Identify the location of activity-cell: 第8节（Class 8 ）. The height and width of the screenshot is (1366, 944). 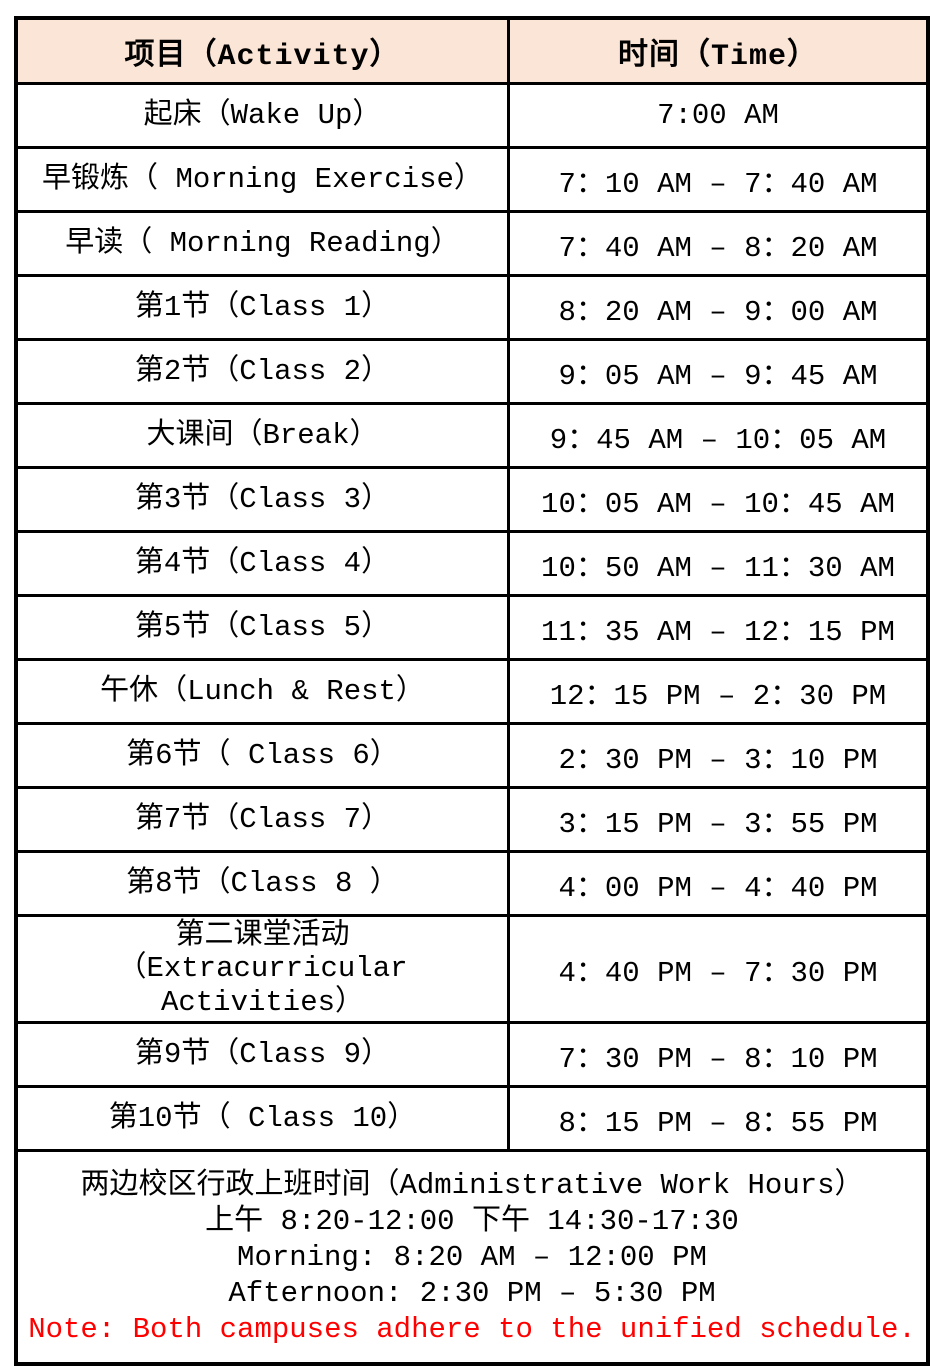
(262, 883).